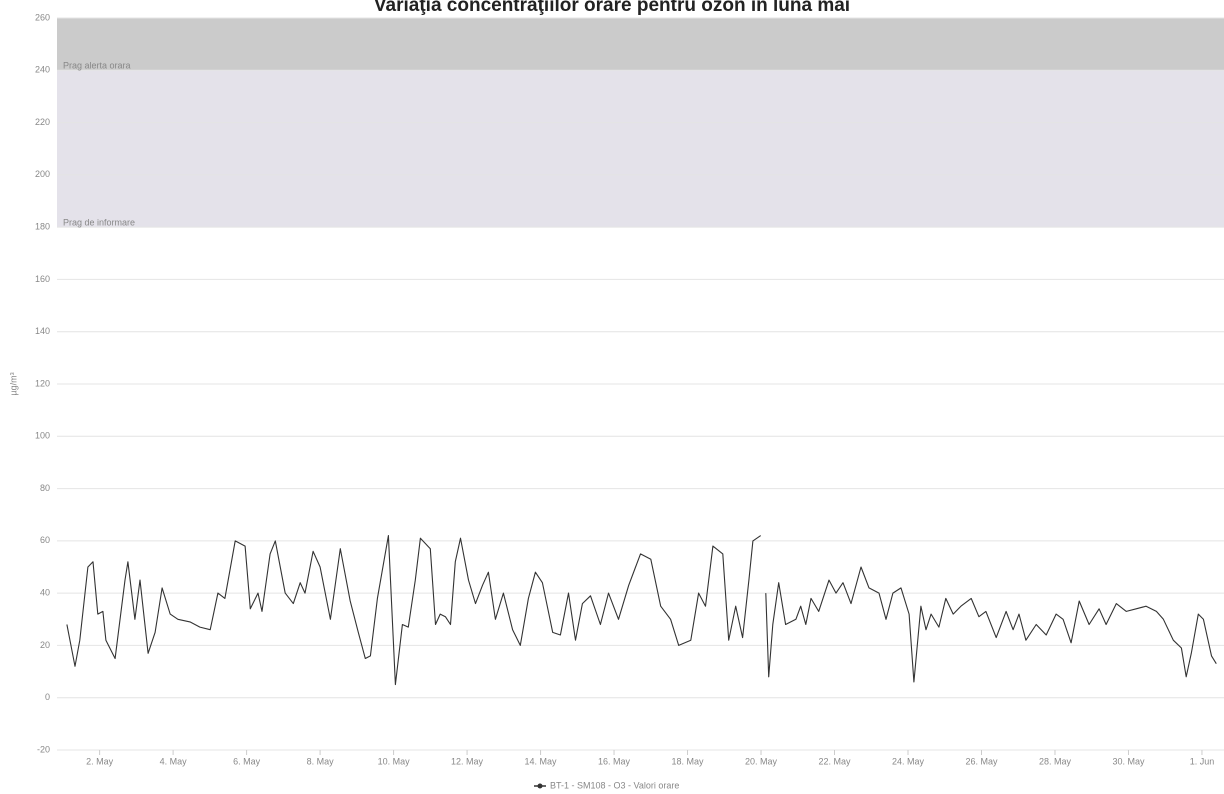 The width and height of the screenshot is (1224, 794). What do you see at coordinates (981, 761) in the screenshot?
I see `x-tick-label: 26. May` at bounding box center [981, 761].